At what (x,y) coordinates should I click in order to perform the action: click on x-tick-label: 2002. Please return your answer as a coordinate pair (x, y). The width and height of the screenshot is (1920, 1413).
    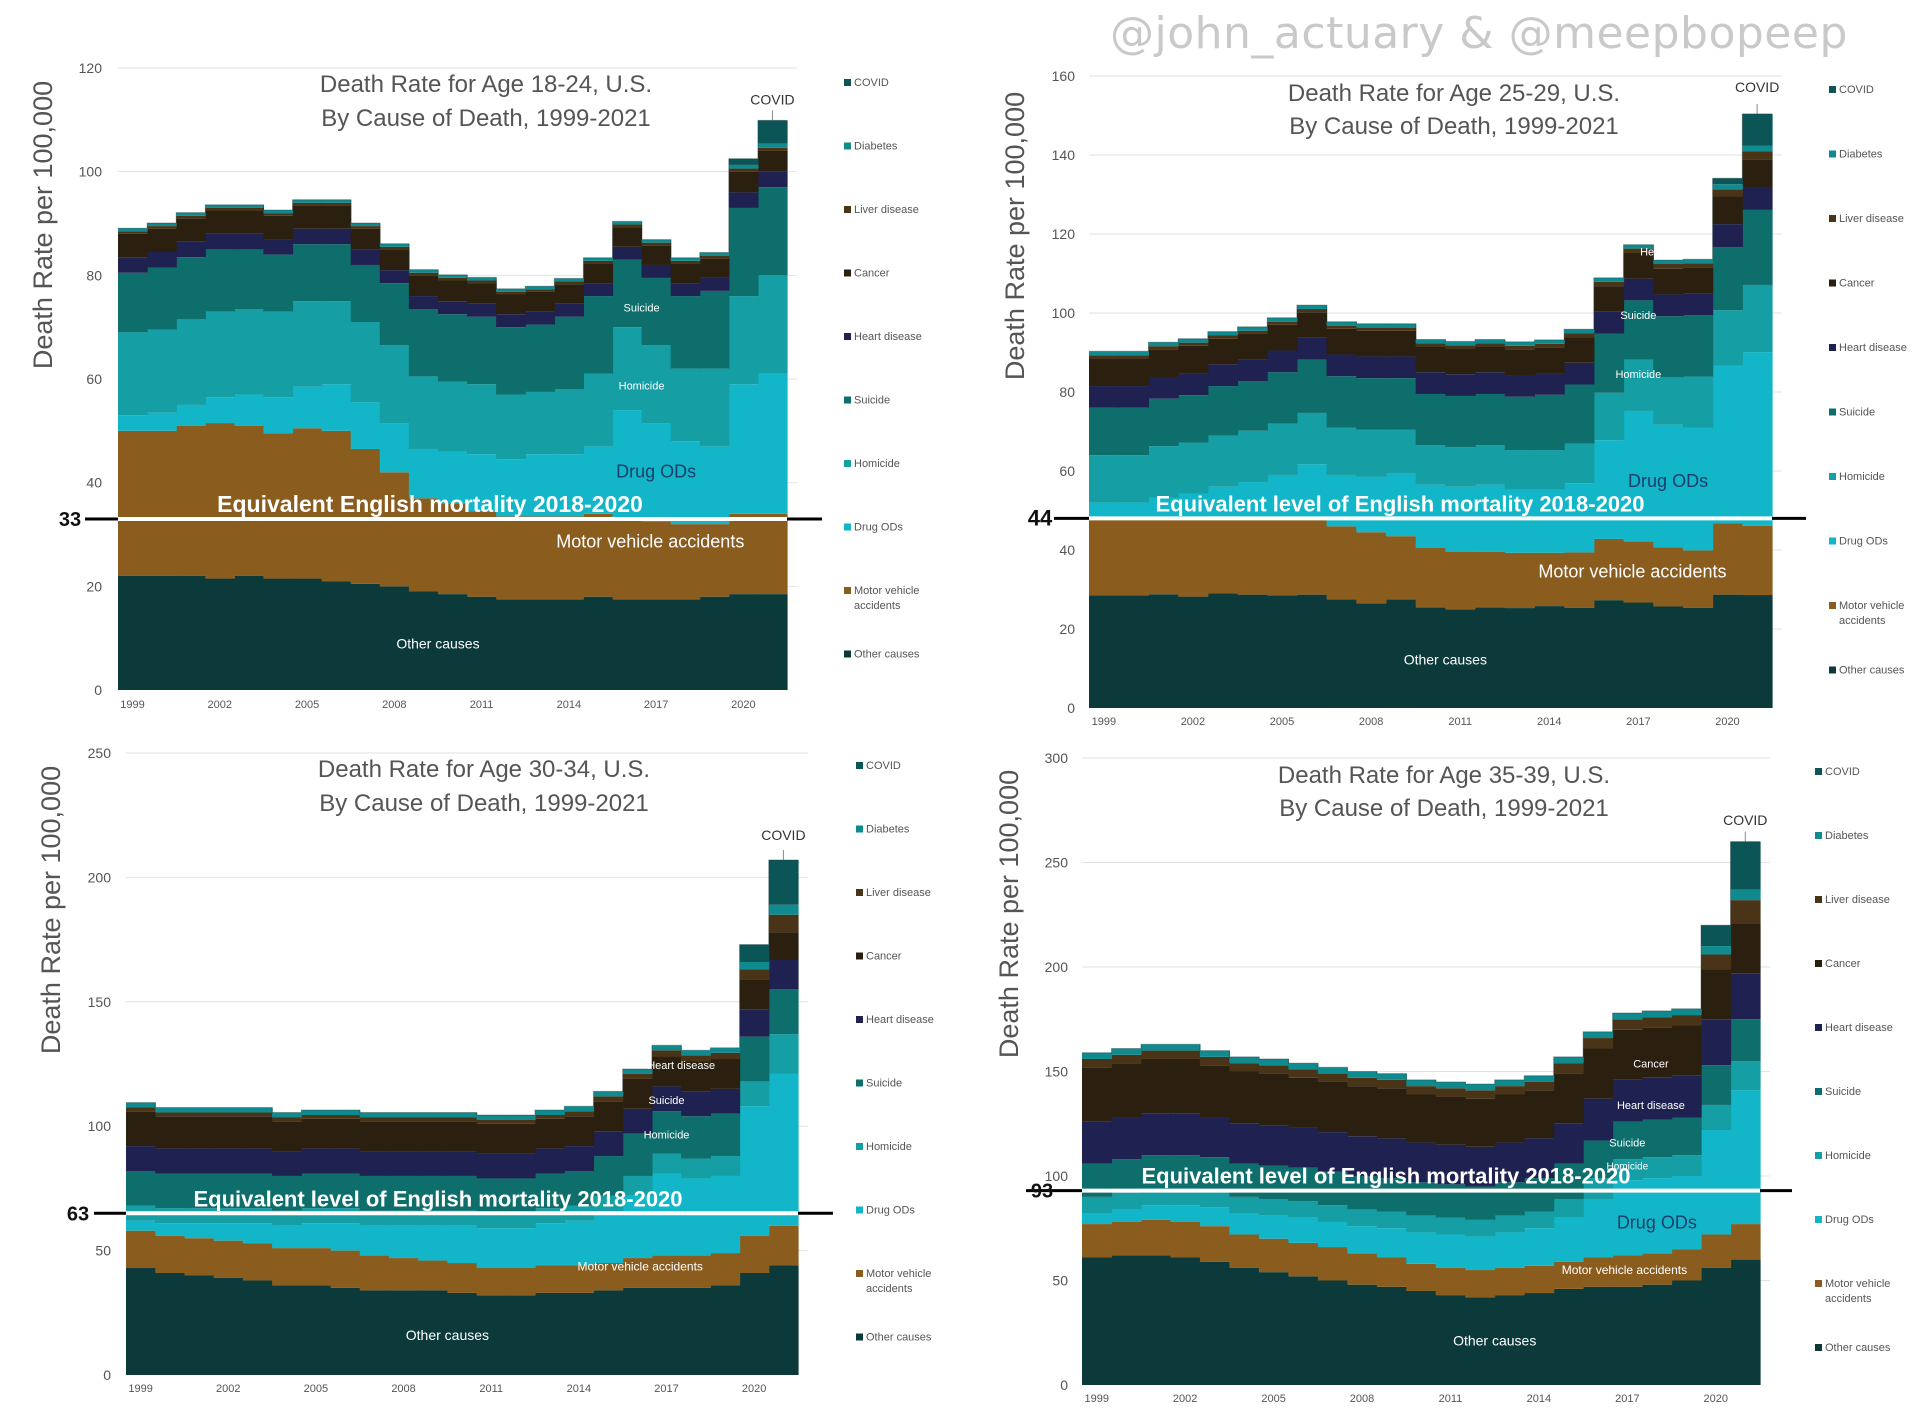
    Looking at the image, I should click on (228, 1389).